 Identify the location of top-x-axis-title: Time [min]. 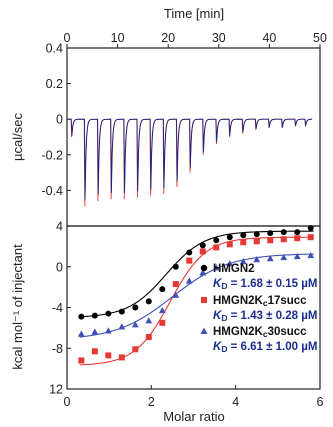
(194, 13).